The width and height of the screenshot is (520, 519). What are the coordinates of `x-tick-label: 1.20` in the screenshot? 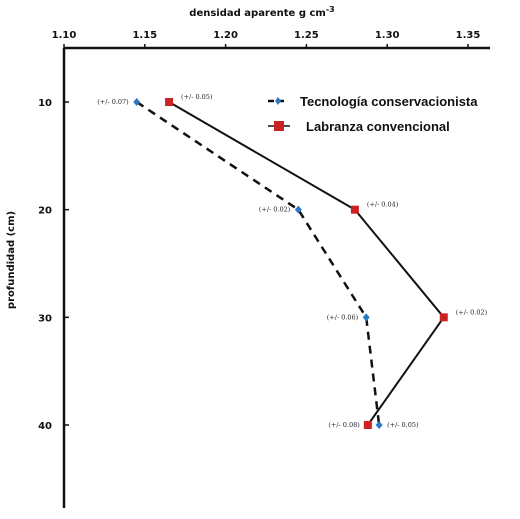 It's located at (225, 35).